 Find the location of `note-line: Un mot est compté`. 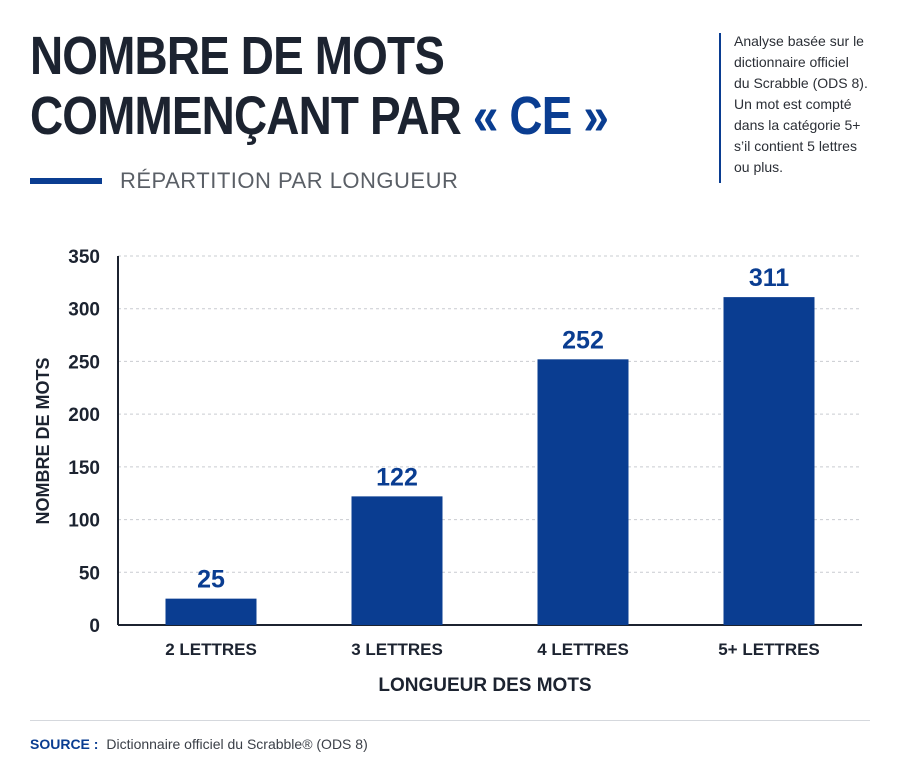

note-line: Un mot est compté is located at coordinates (793, 104).